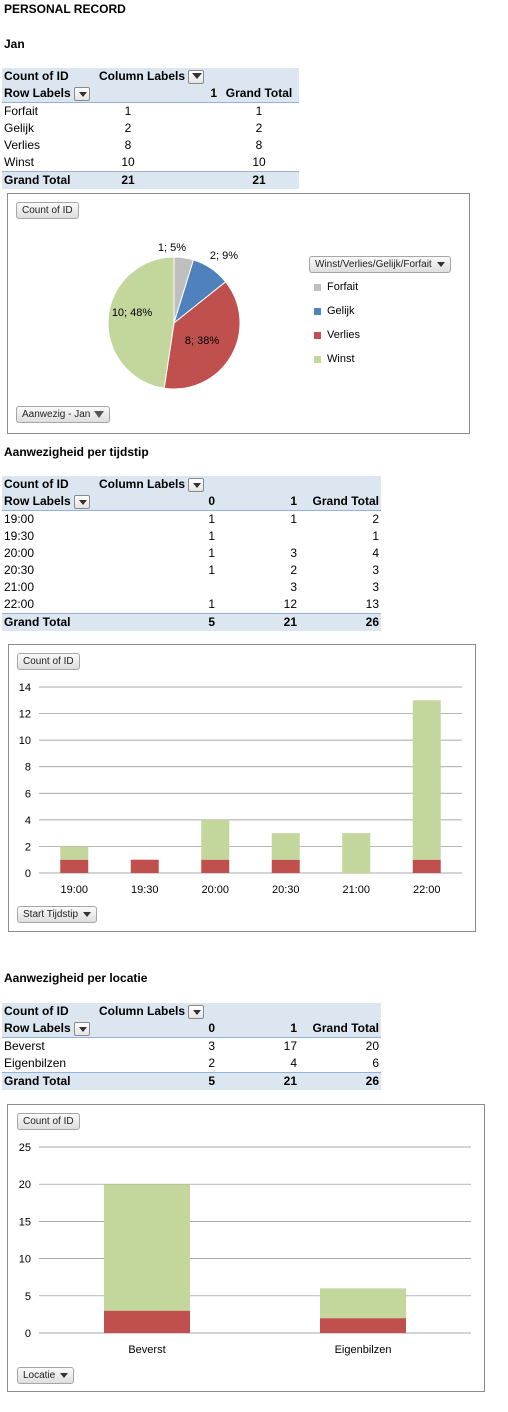 Image resolution: width=508 pixels, height=1412 pixels. I want to click on x-tick-label: Beverst, so click(146, 1350).